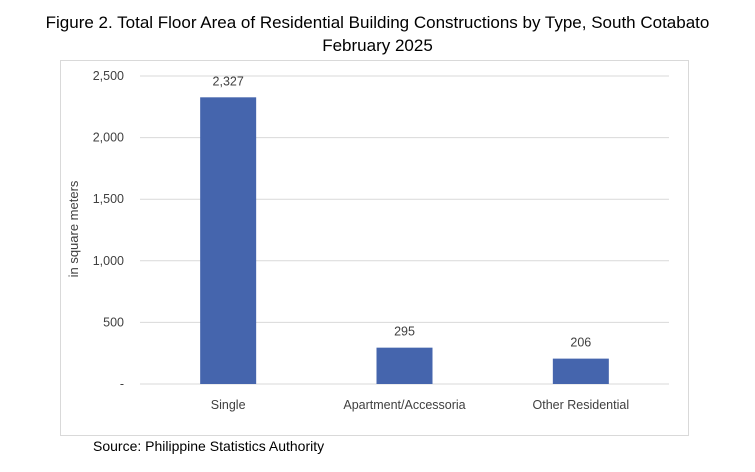 The height and width of the screenshot is (472, 755). I want to click on y-tick-label: 1,500, so click(108, 199).